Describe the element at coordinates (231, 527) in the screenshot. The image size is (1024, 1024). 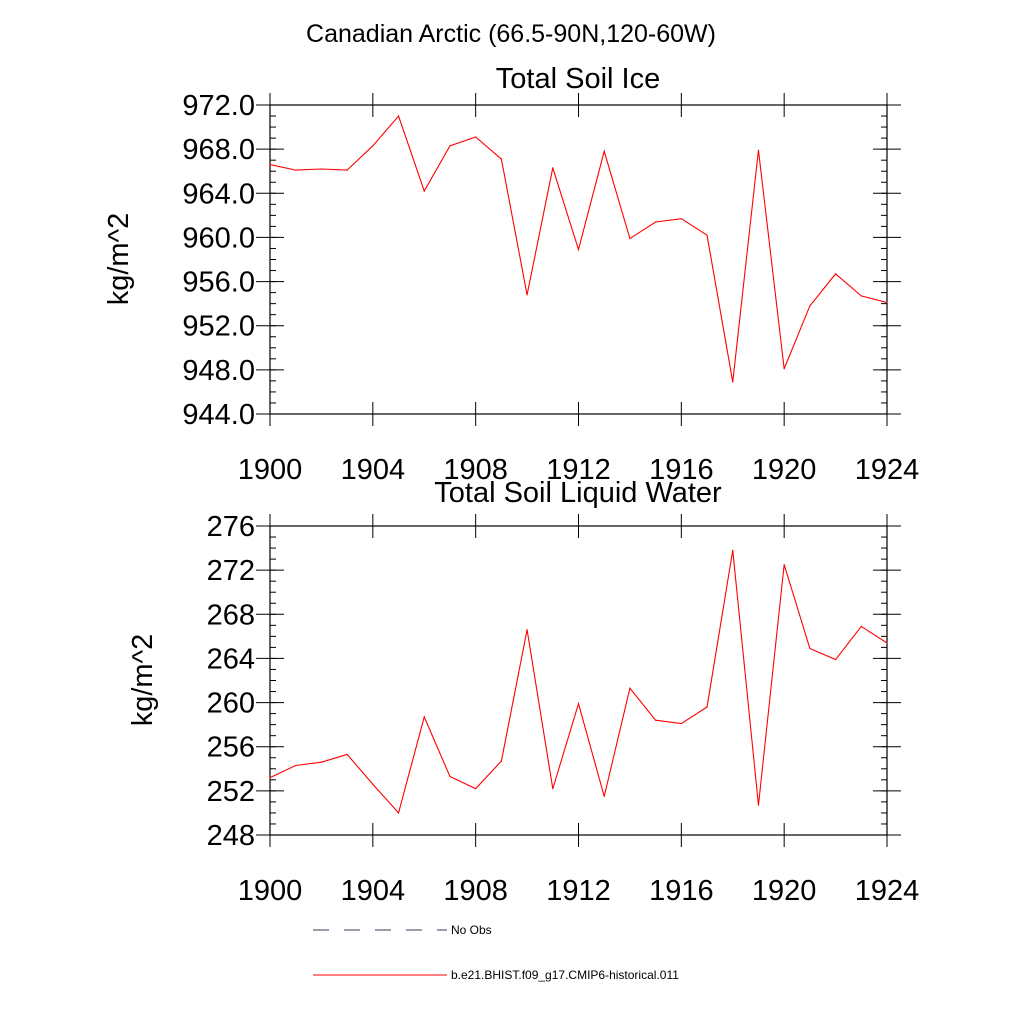
I see `y-tick-label: 276` at that location.